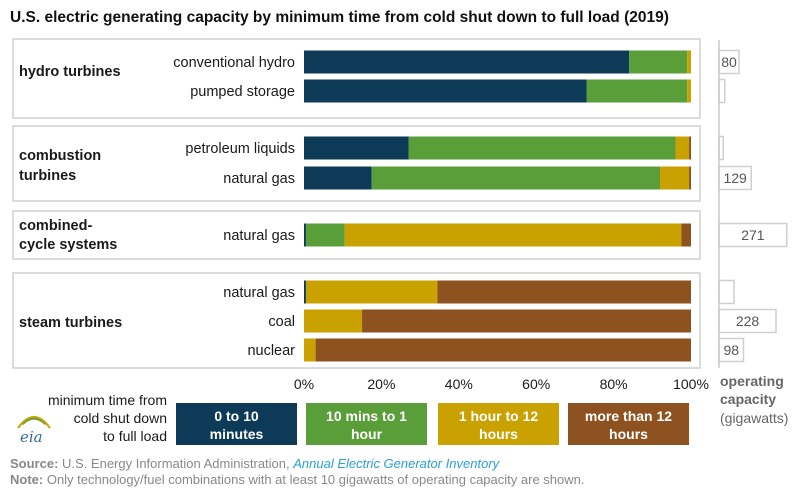 The image size is (800, 492). What do you see at coordinates (691, 384) in the screenshot?
I see `x-tick-label: 100%` at bounding box center [691, 384].